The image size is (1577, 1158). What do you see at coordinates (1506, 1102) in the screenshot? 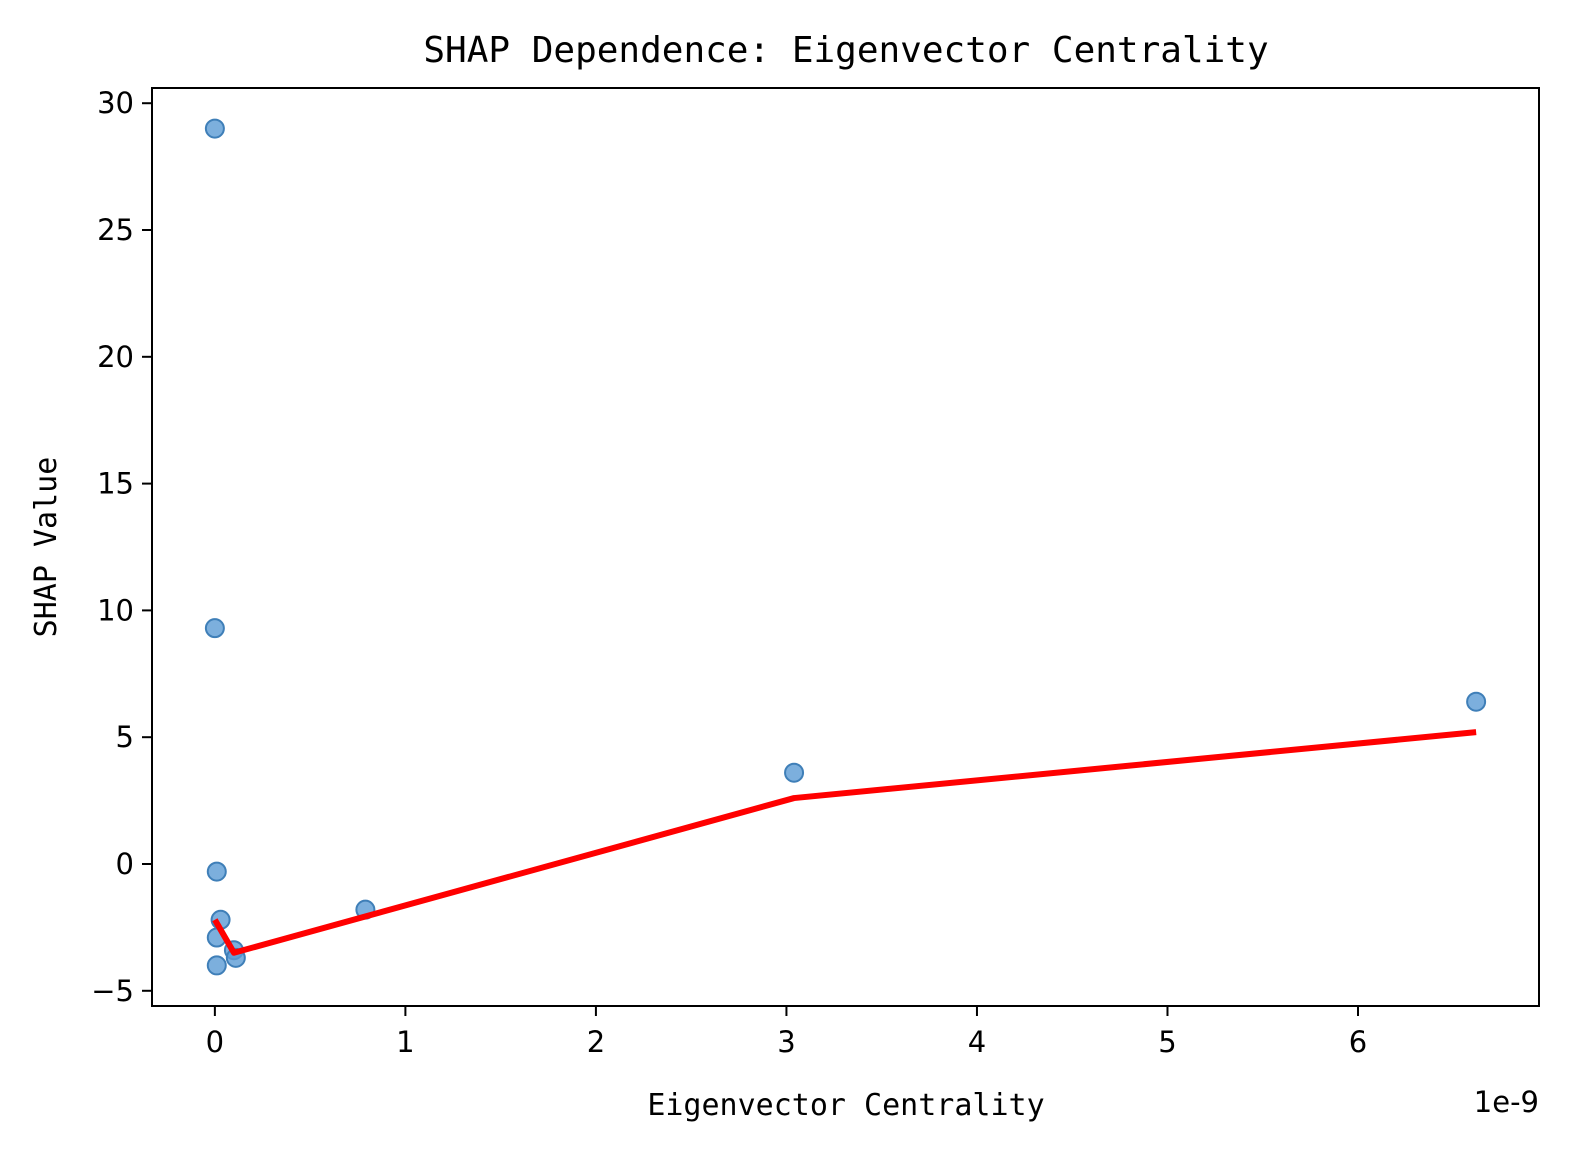
I see `x-axis-offset-label: 1e-9` at bounding box center [1506, 1102].